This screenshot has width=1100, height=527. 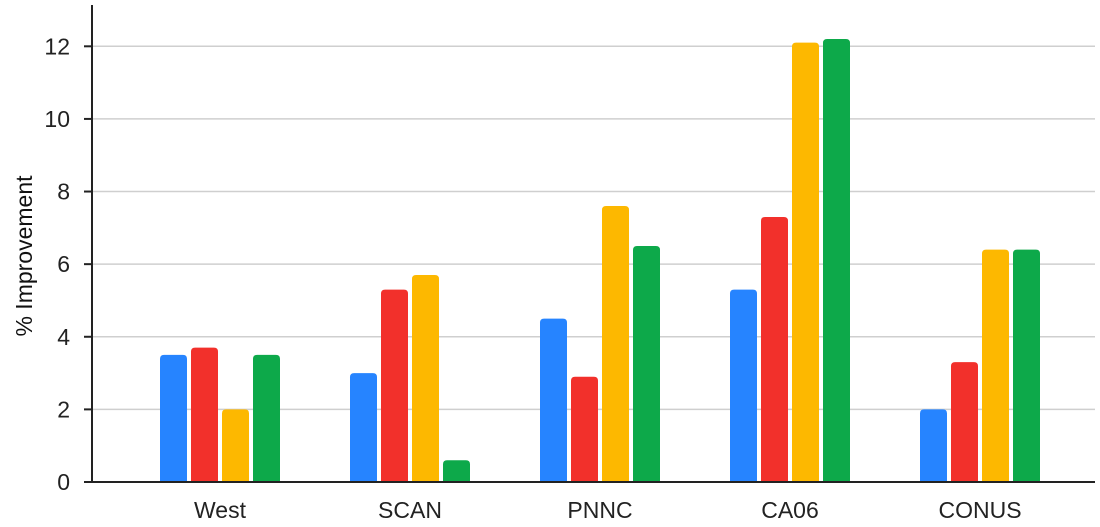 What do you see at coordinates (410, 510) in the screenshot?
I see `x-category-label: SCAN` at bounding box center [410, 510].